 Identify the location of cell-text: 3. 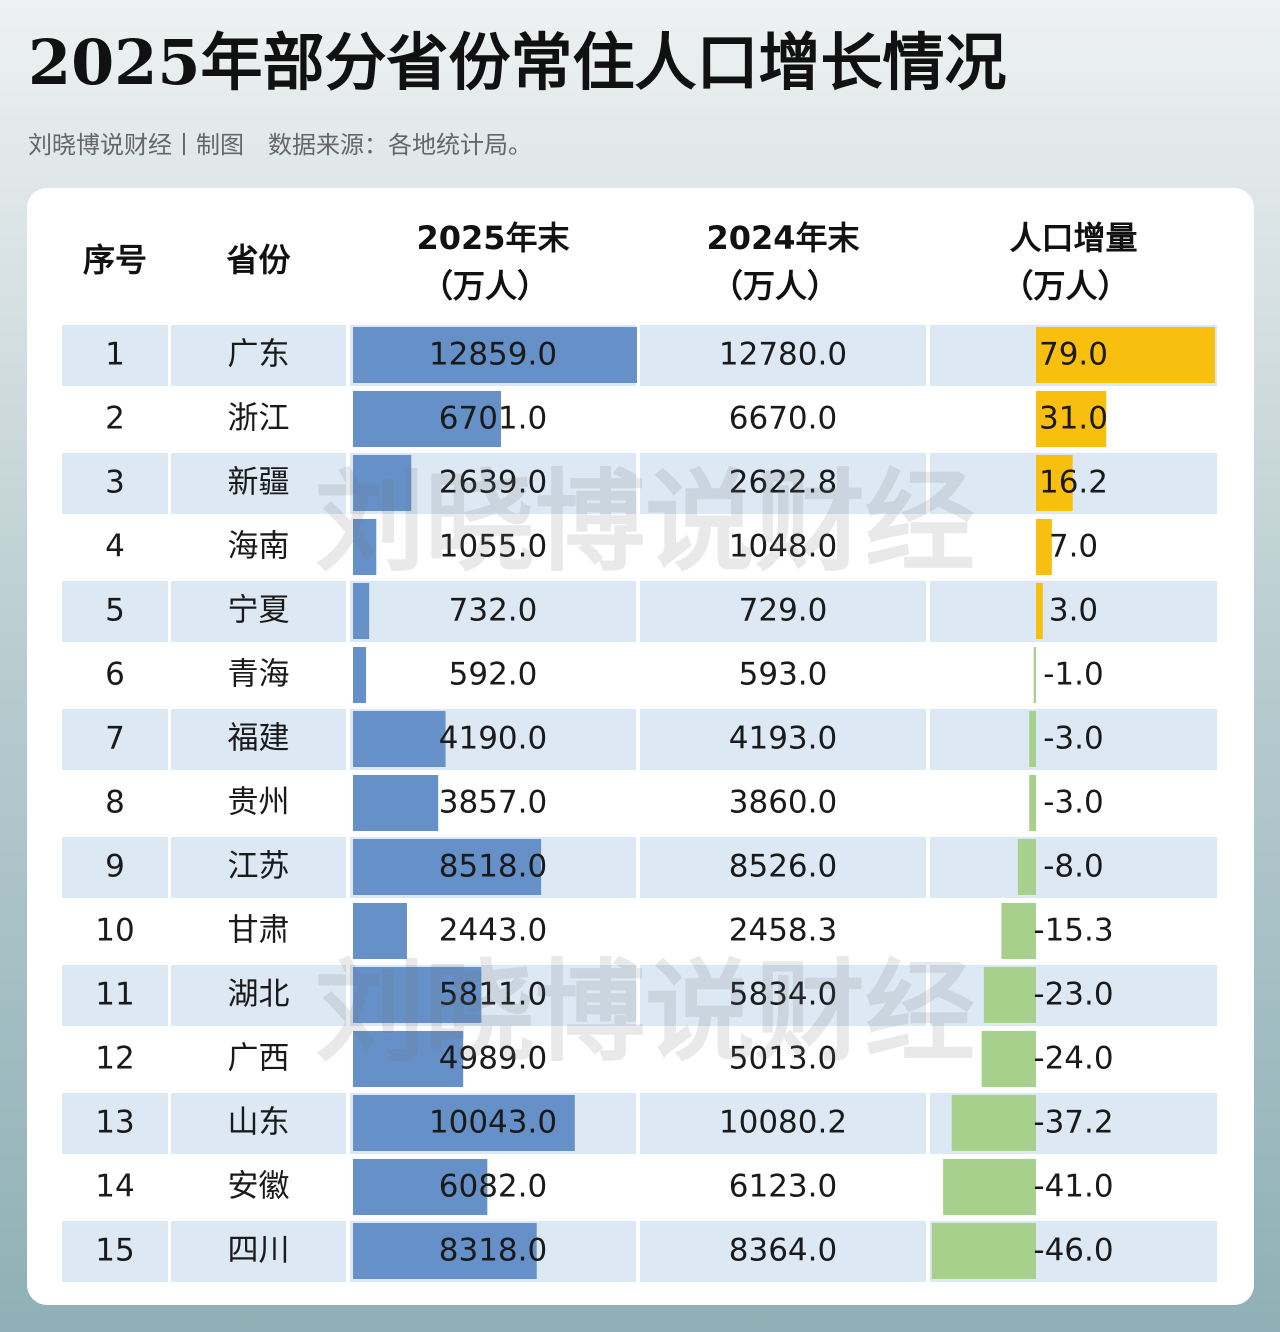
(115, 483).